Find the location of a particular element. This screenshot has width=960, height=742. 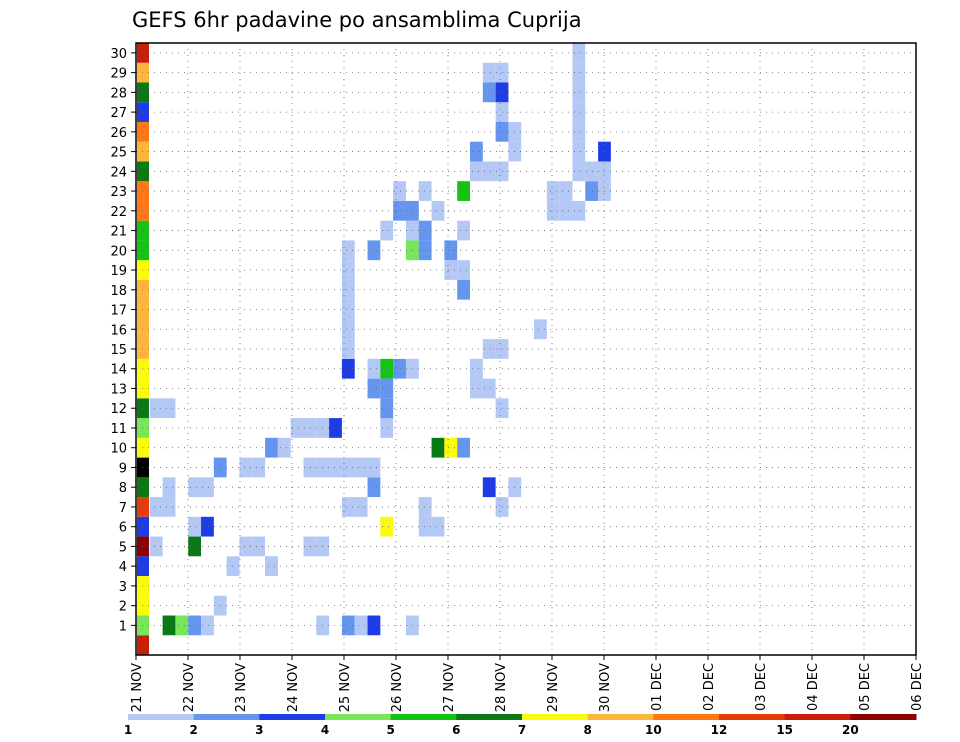

y-tick-label: 18 is located at coordinates (118, 291).